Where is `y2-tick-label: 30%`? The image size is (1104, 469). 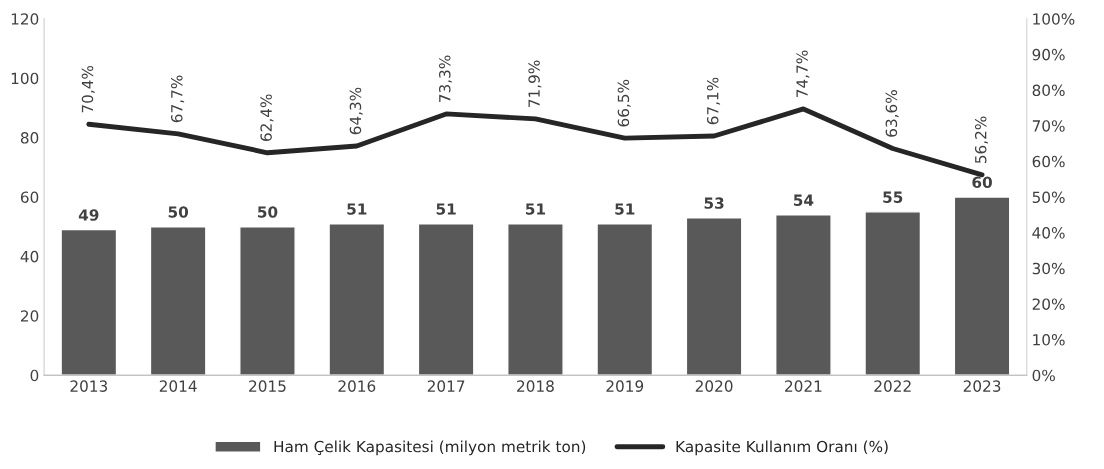 y2-tick-label: 30% is located at coordinates (1048, 268).